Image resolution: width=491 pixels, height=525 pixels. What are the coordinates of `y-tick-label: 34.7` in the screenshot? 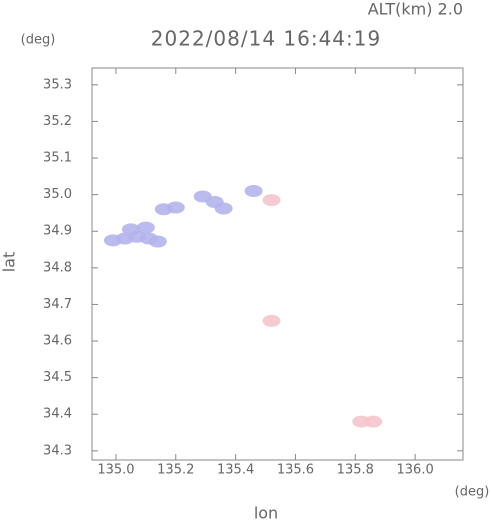 It's located at (57, 304).